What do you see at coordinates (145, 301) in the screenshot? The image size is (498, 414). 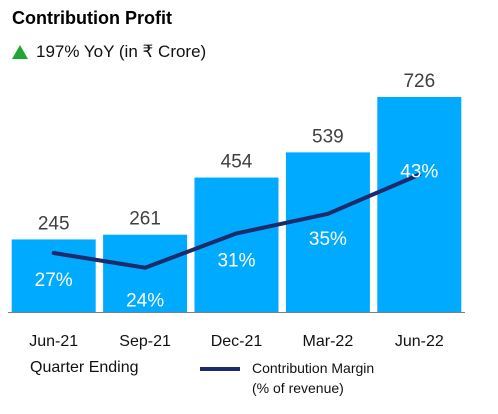 I see `margin-value-label: 24%` at bounding box center [145, 301].